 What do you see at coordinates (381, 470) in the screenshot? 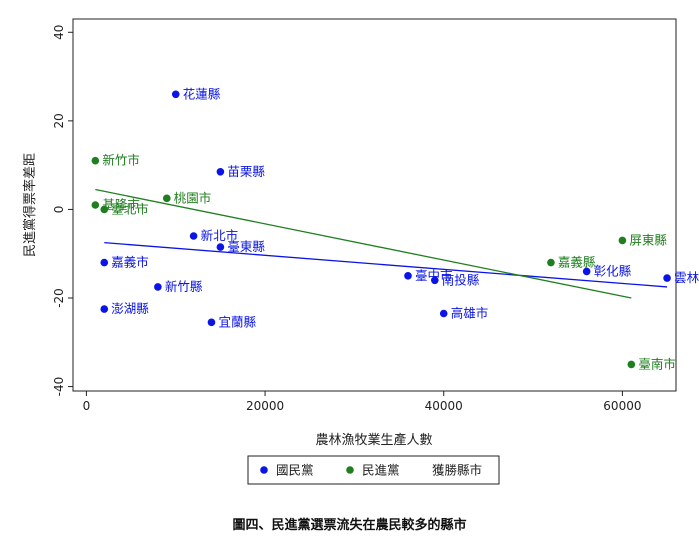
I see `legend-label: 民進黨` at bounding box center [381, 470].